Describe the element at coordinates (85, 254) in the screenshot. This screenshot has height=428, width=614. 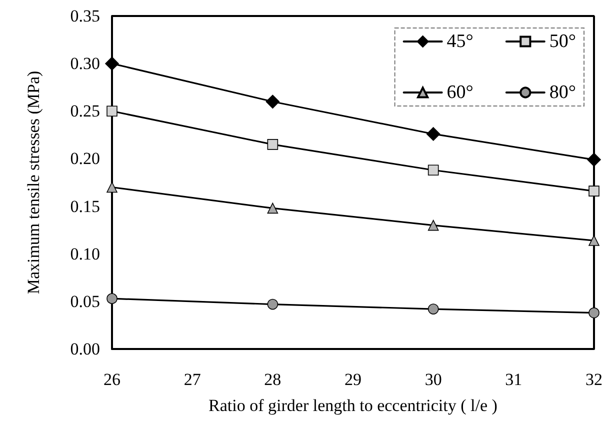
I see `y-tick-label: 0.10` at that location.